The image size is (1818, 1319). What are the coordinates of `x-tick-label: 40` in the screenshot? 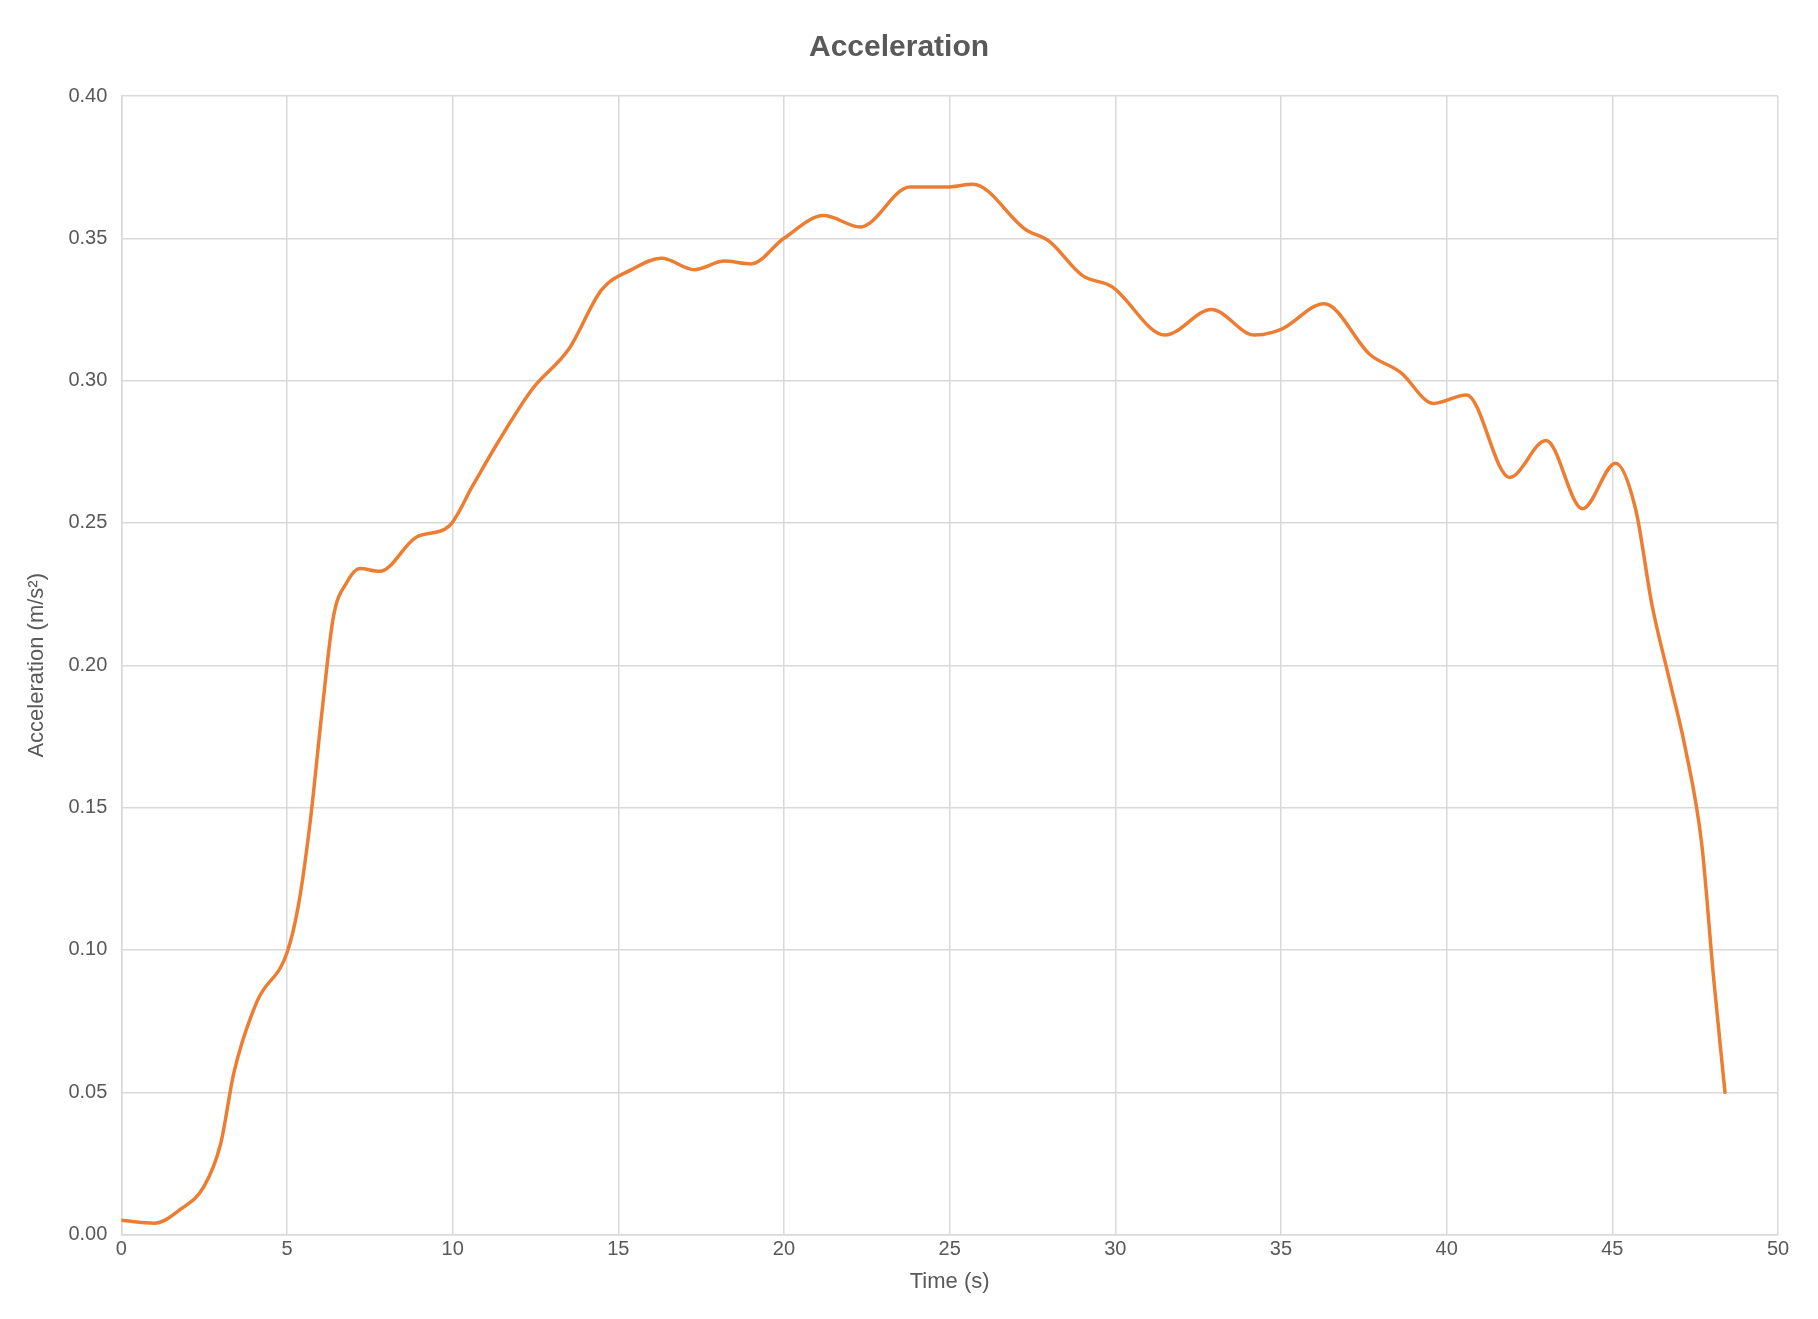 It's located at (1446, 1248).